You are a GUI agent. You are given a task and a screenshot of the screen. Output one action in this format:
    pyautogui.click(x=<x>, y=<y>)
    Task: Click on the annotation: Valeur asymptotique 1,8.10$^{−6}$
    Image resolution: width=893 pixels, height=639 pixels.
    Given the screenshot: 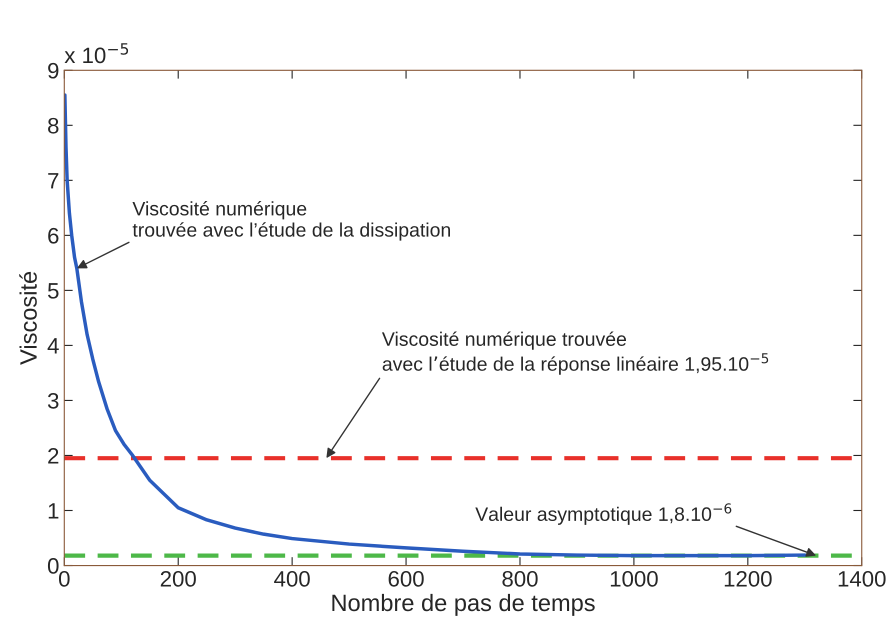 What is the action you would take?
    pyautogui.click(x=603, y=514)
    